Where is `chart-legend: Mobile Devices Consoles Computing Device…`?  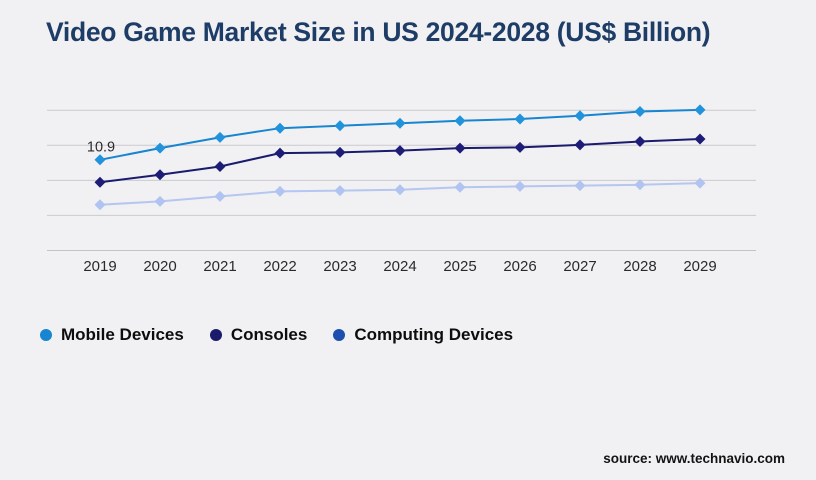 chart-legend: Mobile Devices Consoles Computing Device… is located at coordinates (276, 335).